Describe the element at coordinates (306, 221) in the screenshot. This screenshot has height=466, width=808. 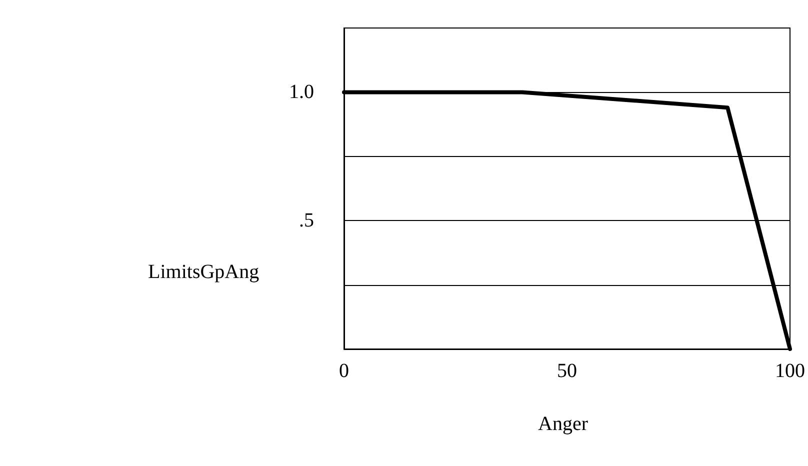
I see `y-tick-label: .5` at that location.